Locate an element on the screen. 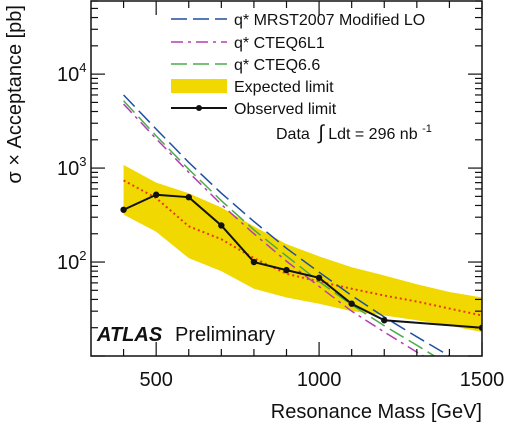 Image resolution: width=505 pixels, height=432 pixels. data-prefix: Data is located at coordinates (293, 134).